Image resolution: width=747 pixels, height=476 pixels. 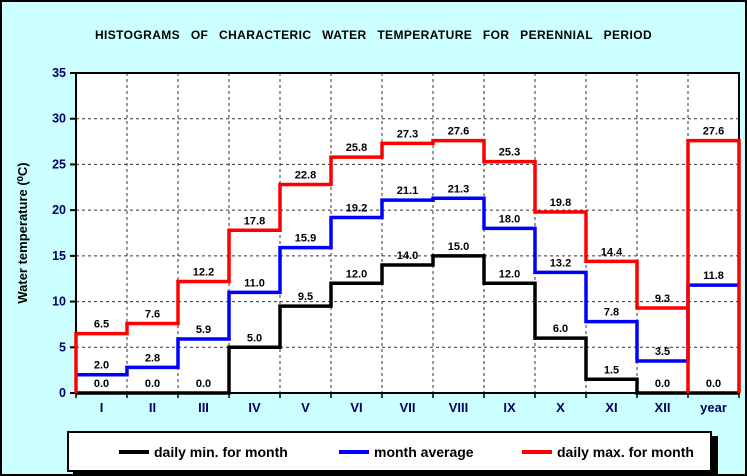 What do you see at coordinates (459, 407) in the screenshot?
I see `x-axis-label: VIII` at bounding box center [459, 407].